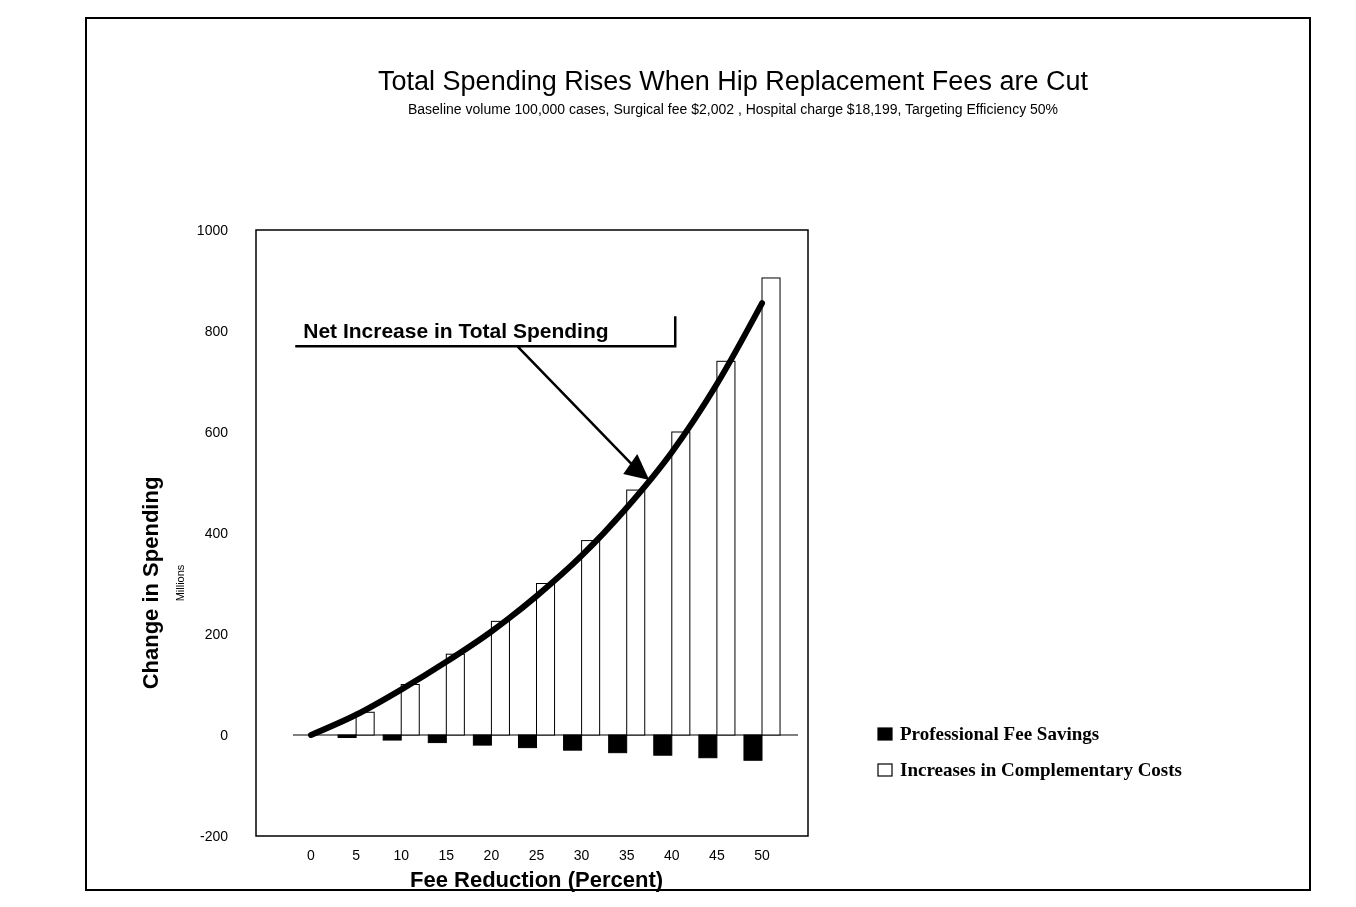  What do you see at coordinates (356, 855) in the screenshot?
I see `x-tick-label: 5` at bounding box center [356, 855].